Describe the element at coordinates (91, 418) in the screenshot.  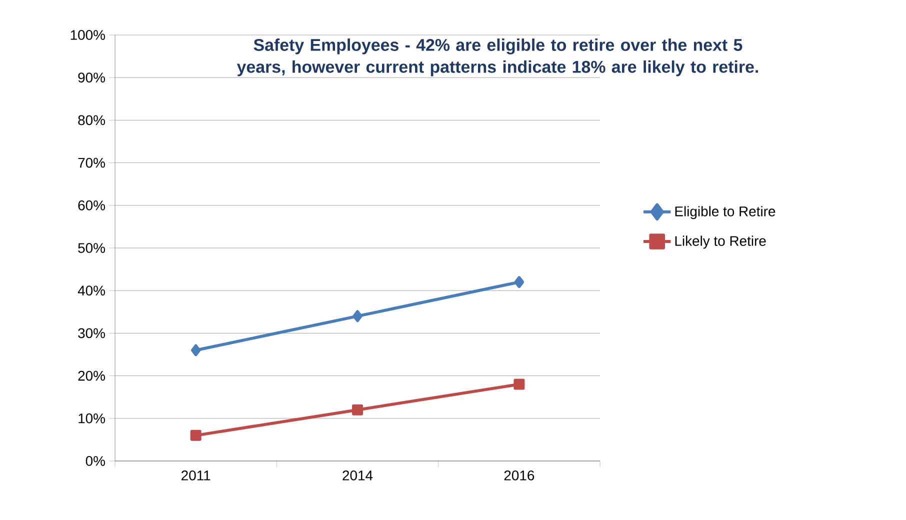
I see `y-tick-label: 10%` at that location.